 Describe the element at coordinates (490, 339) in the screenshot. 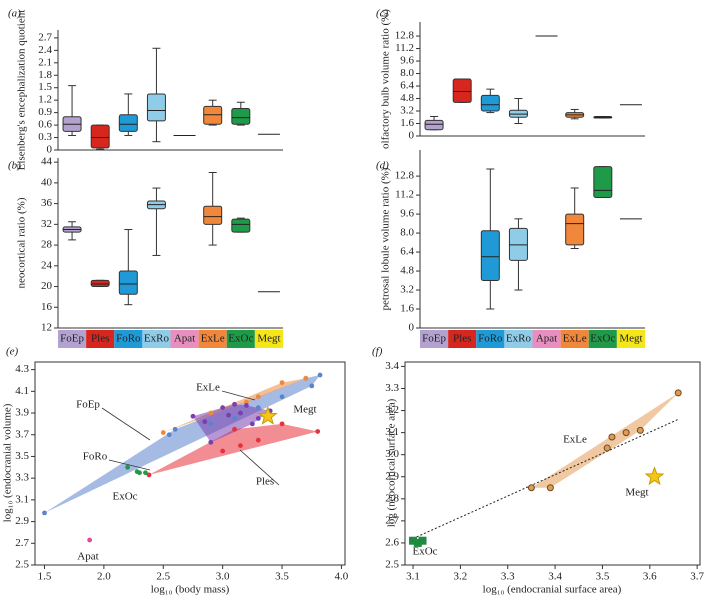

I see `x-tick-label: FoRo` at that location.